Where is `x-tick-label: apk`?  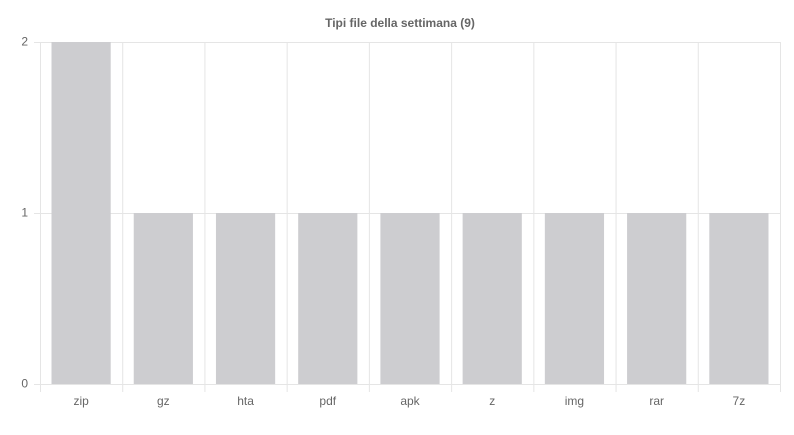 x-tick-label: apk is located at coordinates (410, 401).